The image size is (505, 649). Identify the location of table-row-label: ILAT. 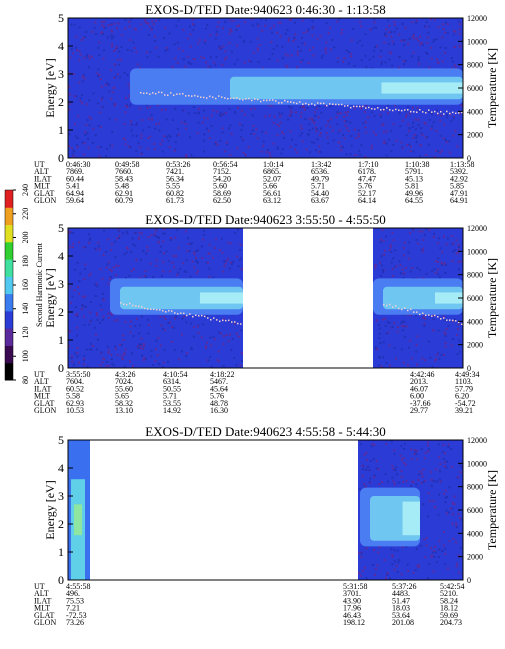
(42, 600).